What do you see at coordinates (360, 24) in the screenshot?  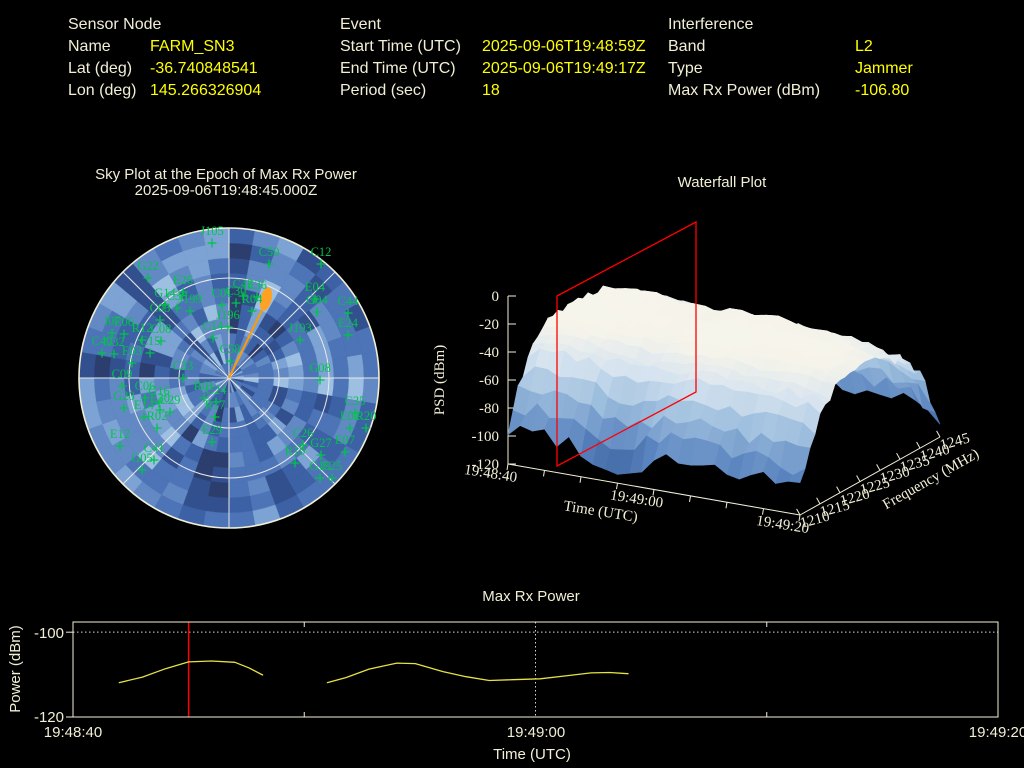 I see `event-section-title: Event` at bounding box center [360, 24].